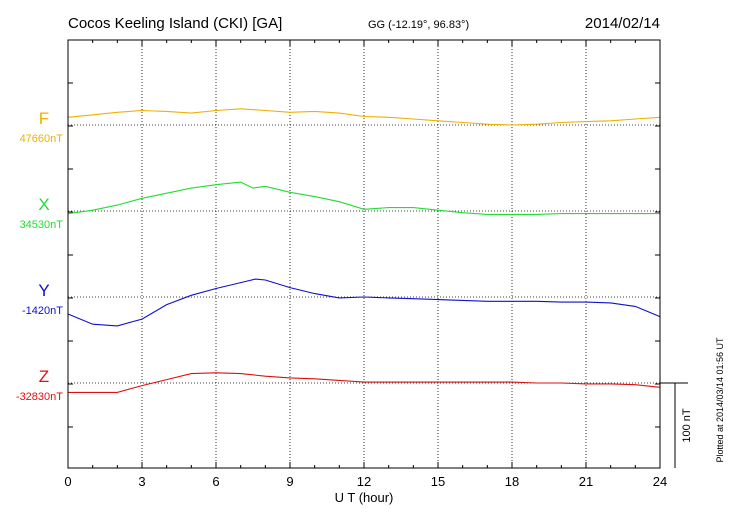 Image resolution: width=730 pixels, height=520 pixels. What do you see at coordinates (512, 481) in the screenshot?
I see `x-tick-label: 18` at bounding box center [512, 481].